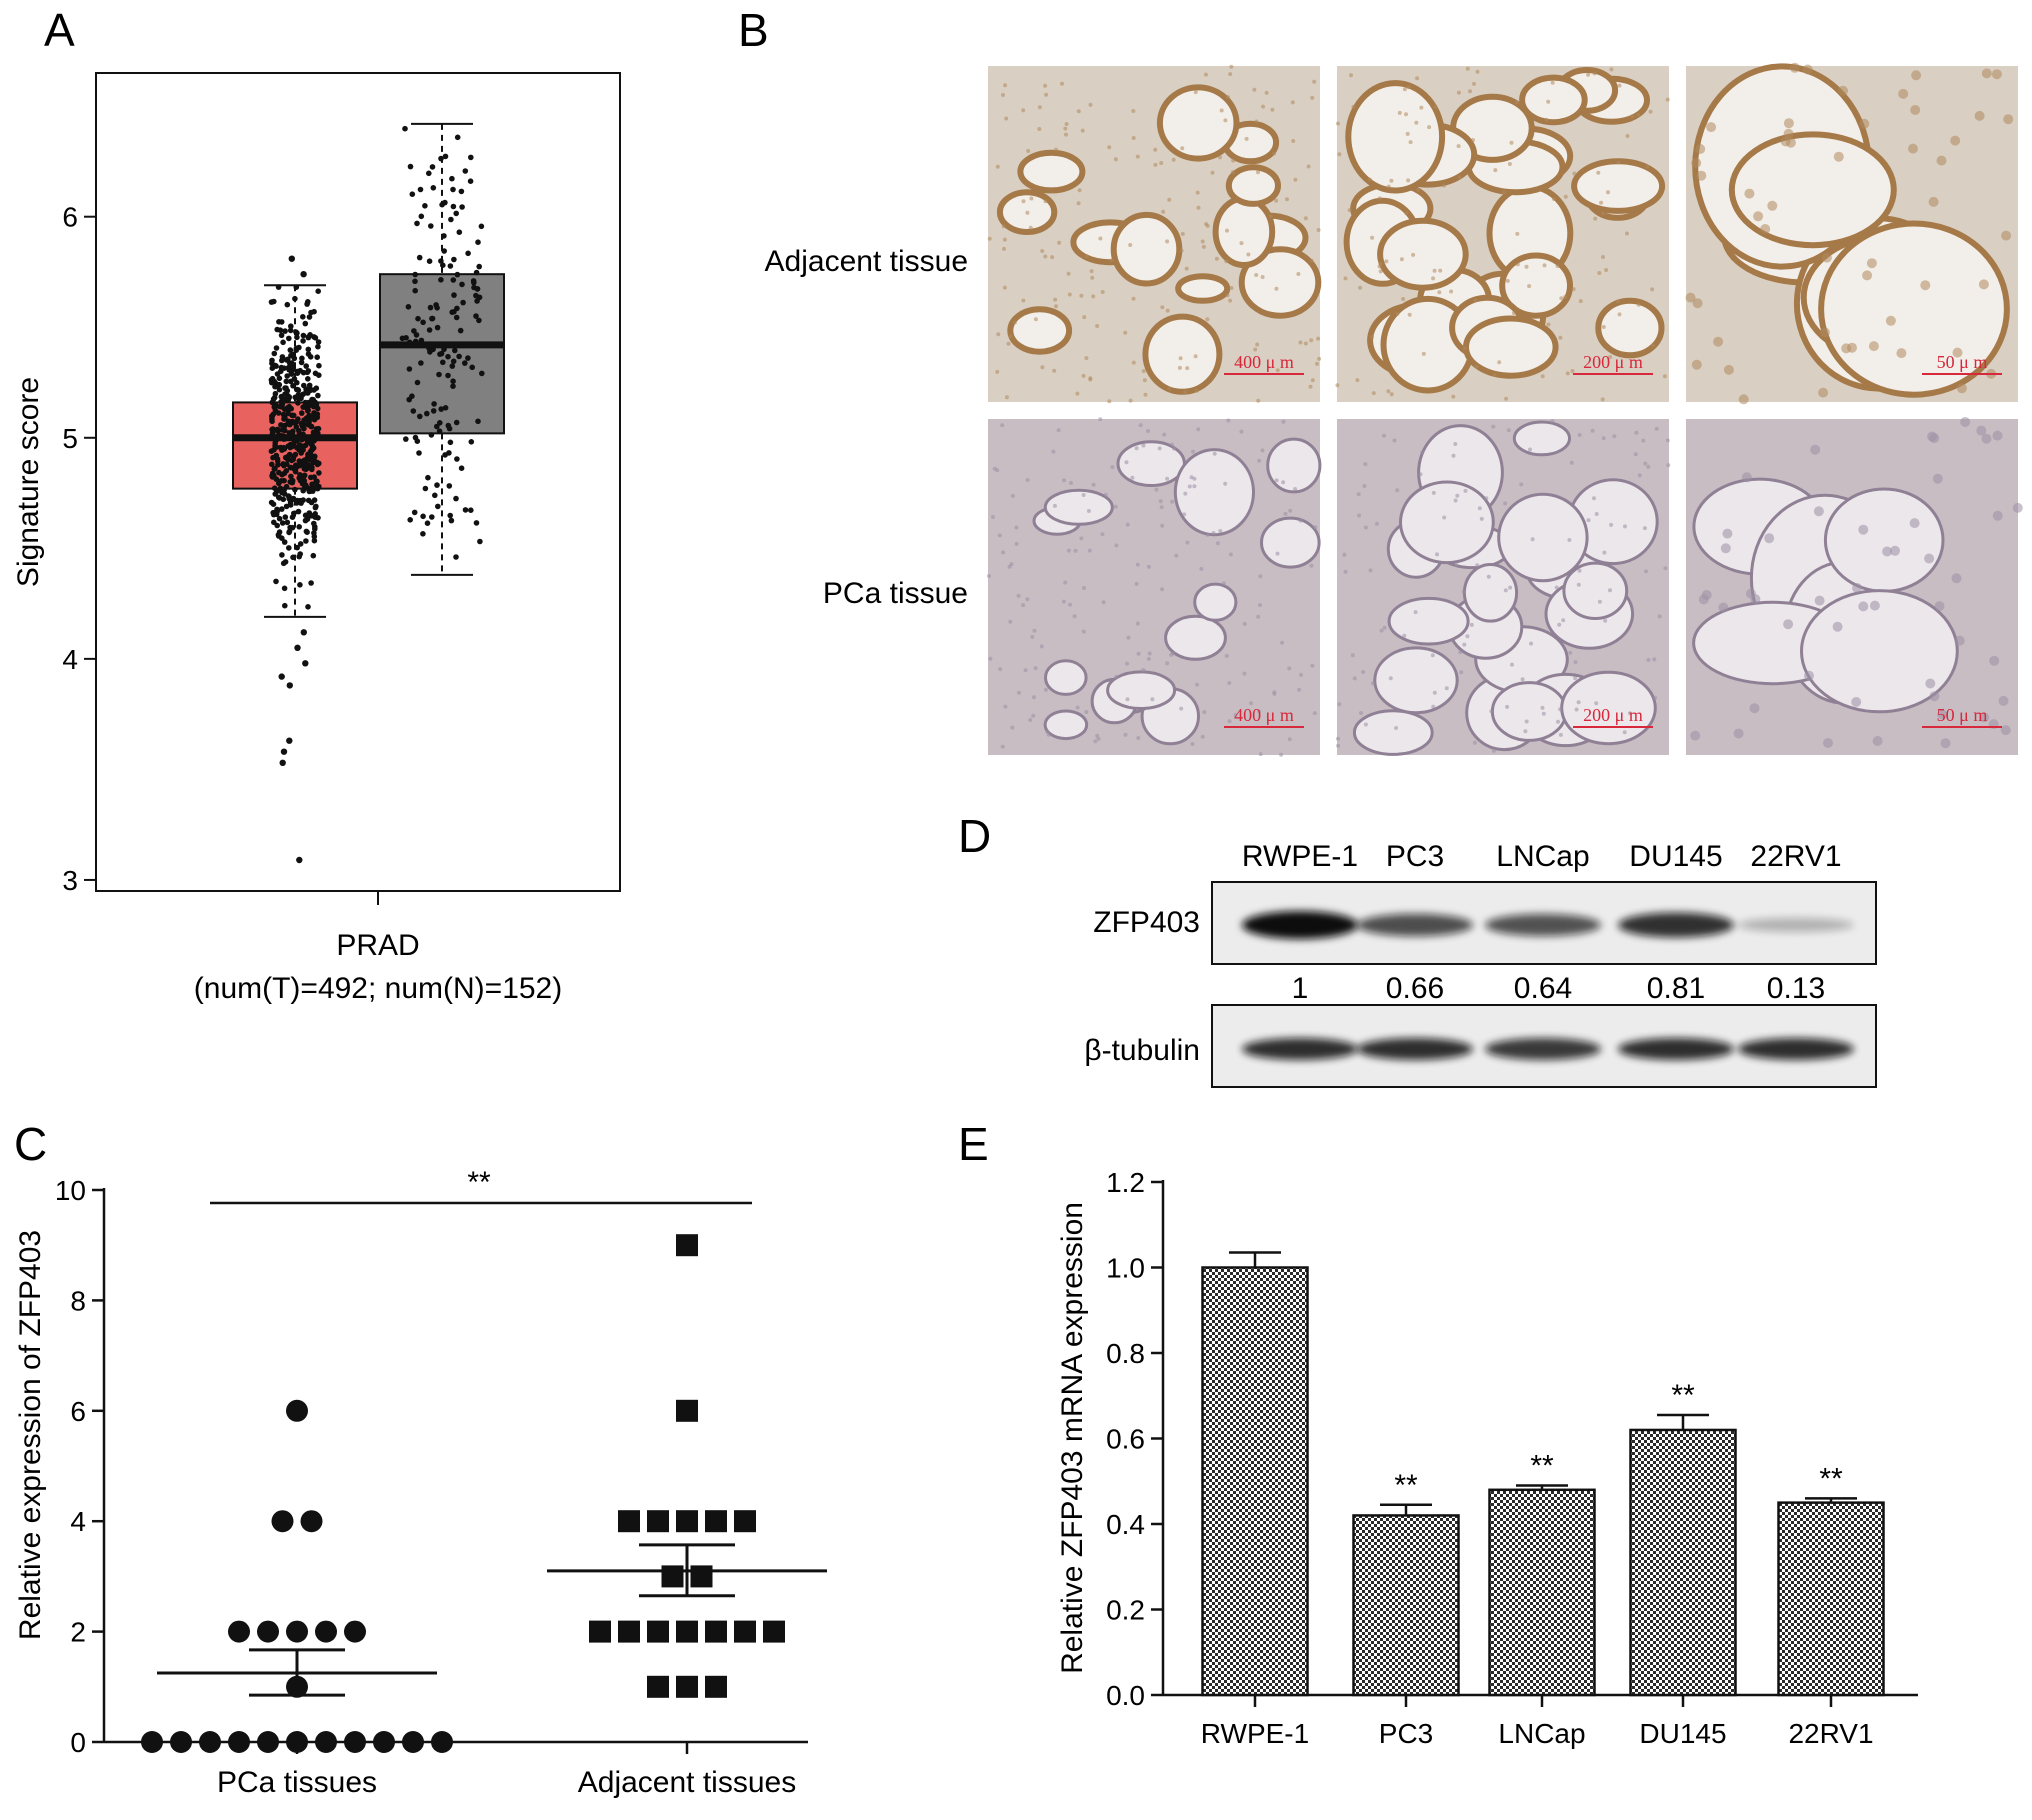 The height and width of the screenshot is (1820, 2032). What do you see at coordinates (1541, 1733) in the screenshot?
I see `x-category-label: LNCap` at bounding box center [1541, 1733].